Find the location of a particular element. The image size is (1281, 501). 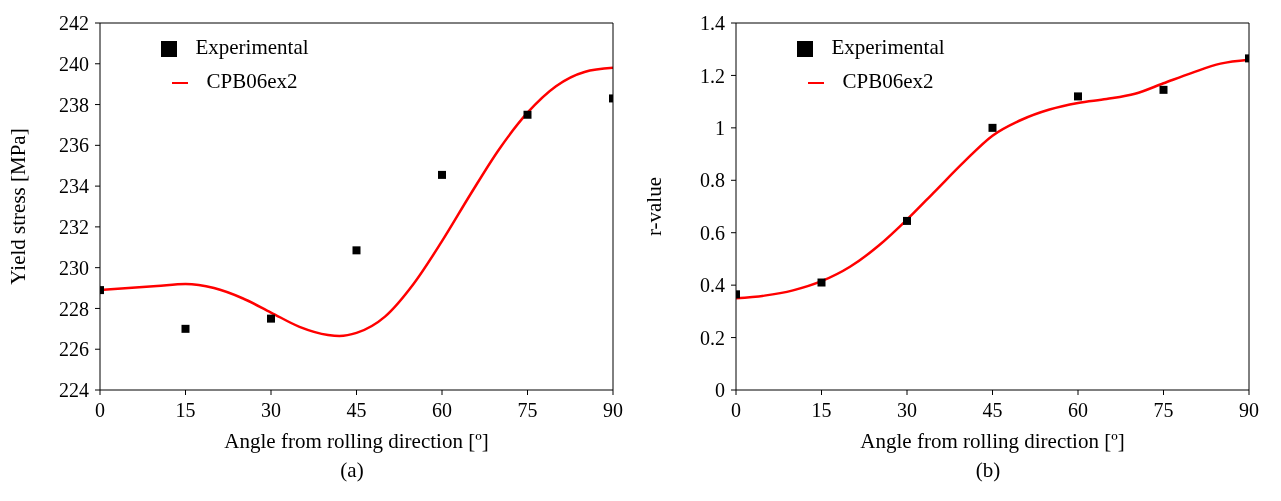

y-tick-label: 0 is located at coordinates (720, 390).